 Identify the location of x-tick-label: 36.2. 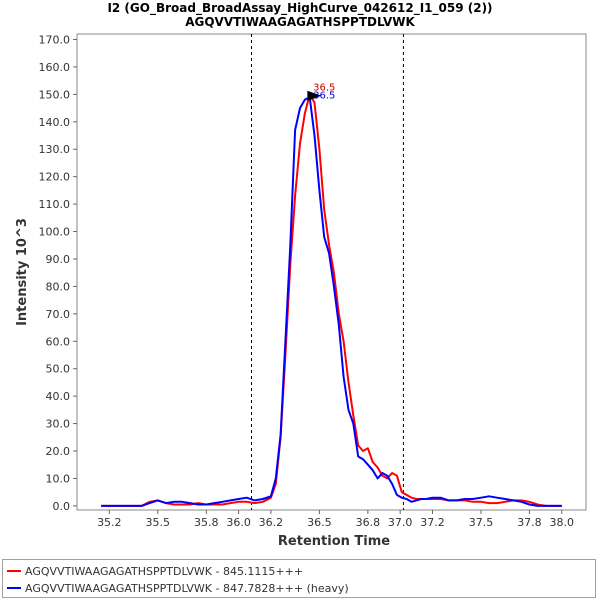
(271, 522).